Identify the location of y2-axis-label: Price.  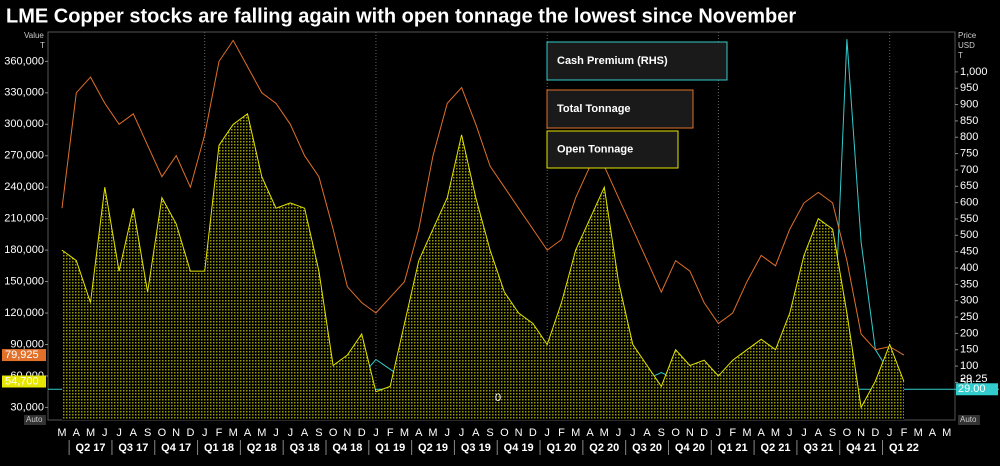
(967, 35).